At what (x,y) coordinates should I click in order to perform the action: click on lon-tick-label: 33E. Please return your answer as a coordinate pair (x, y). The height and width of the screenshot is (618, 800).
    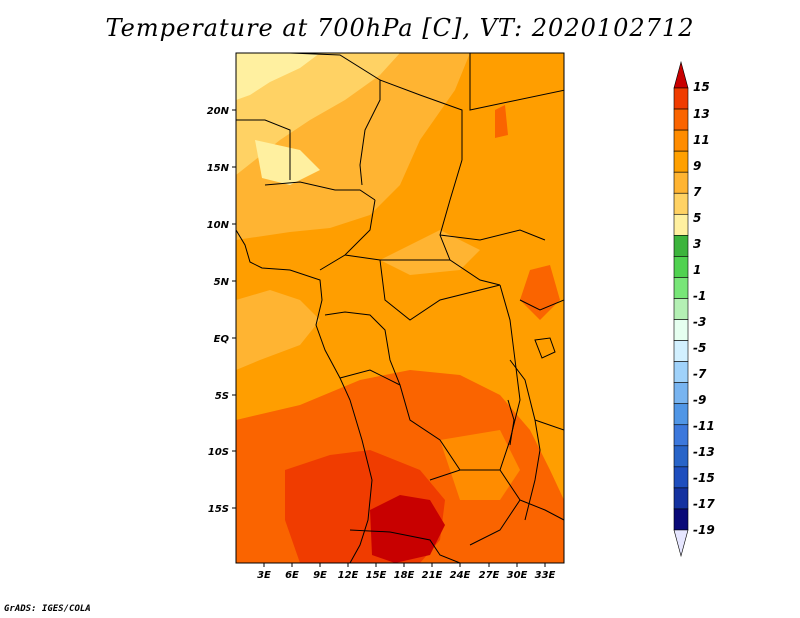
    Looking at the image, I should click on (545, 575).